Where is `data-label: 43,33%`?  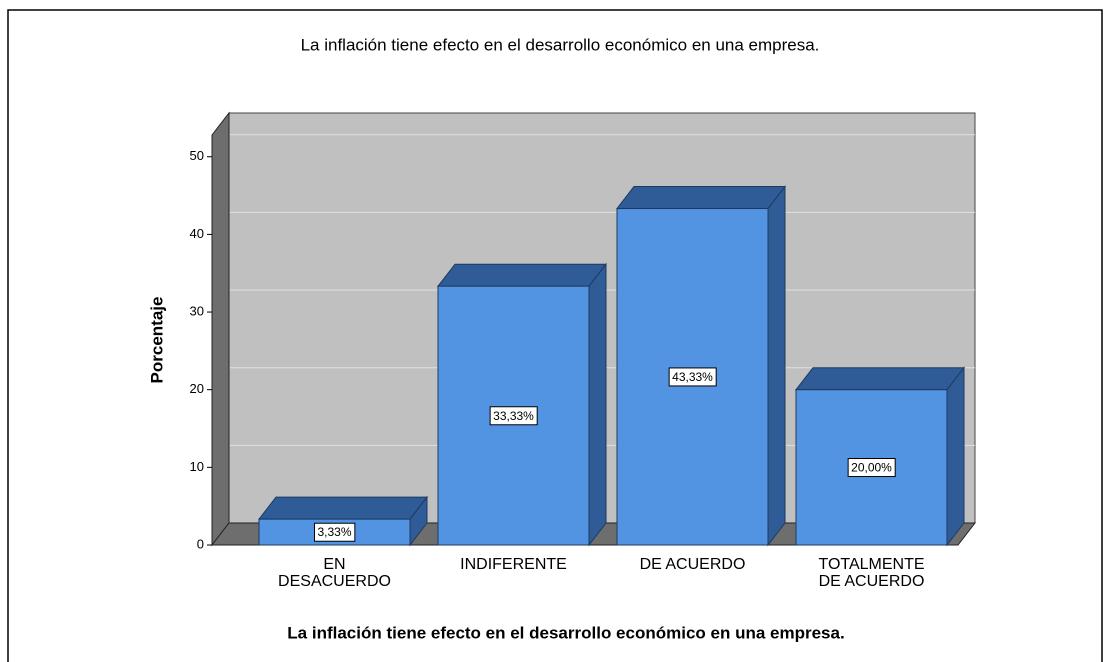
data-label: 43,33% is located at coordinates (692, 377).